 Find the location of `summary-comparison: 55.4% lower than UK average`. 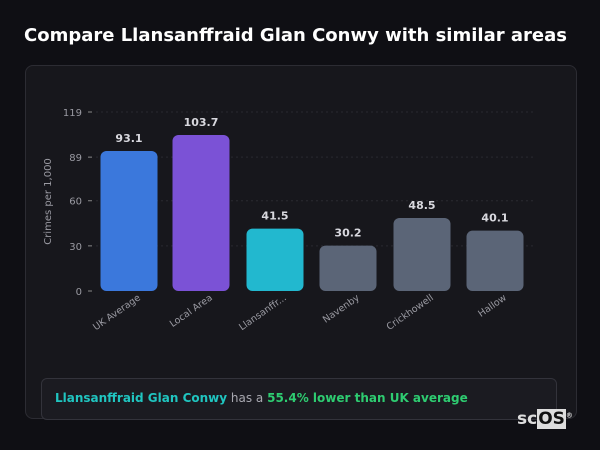

summary-comparison: 55.4% lower than UK average is located at coordinates (367, 398).